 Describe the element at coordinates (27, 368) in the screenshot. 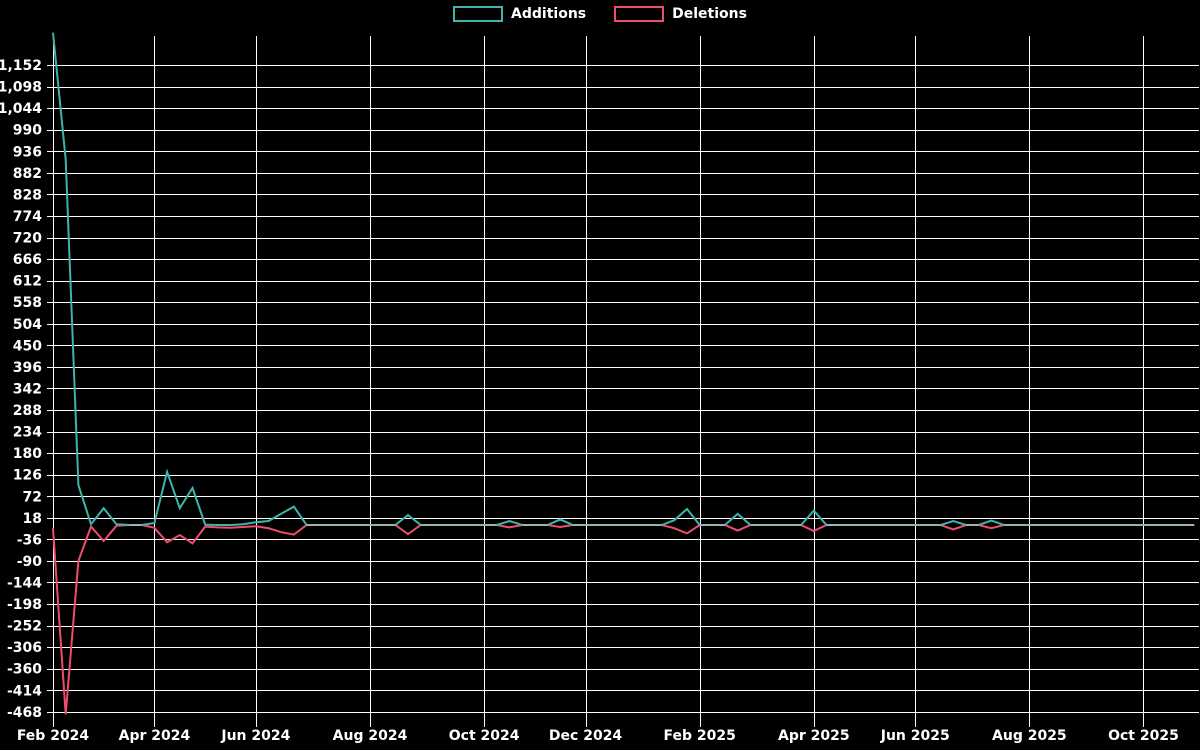

I see `y-tick-label: 396` at that location.